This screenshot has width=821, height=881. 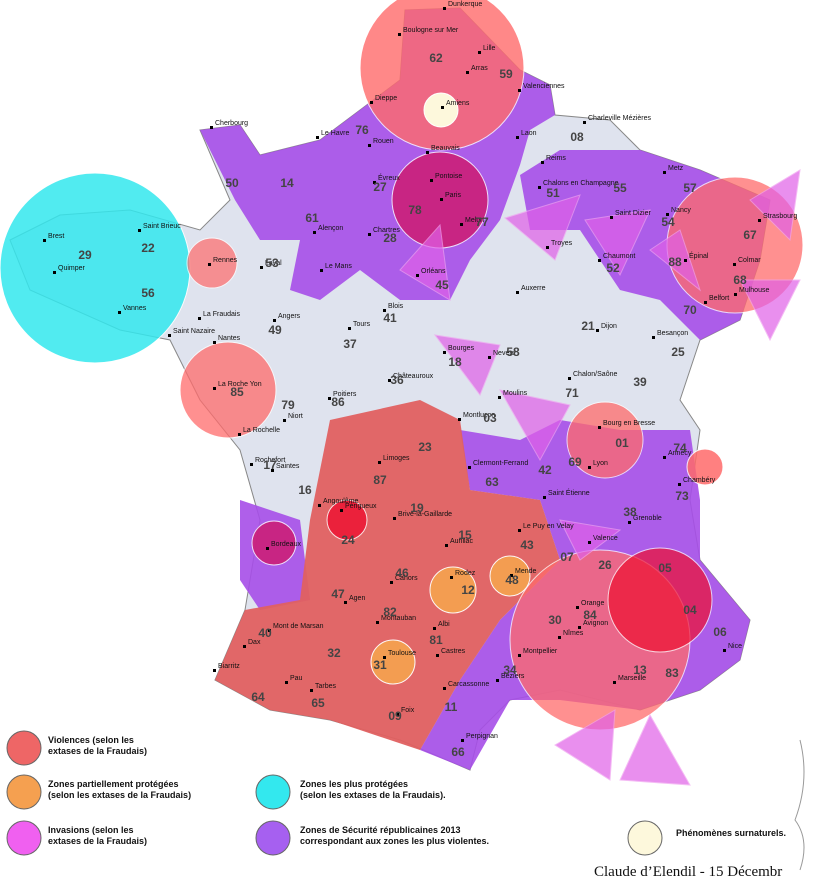 What do you see at coordinates (229, 666) in the screenshot?
I see `city-label: Biarritz` at bounding box center [229, 666].